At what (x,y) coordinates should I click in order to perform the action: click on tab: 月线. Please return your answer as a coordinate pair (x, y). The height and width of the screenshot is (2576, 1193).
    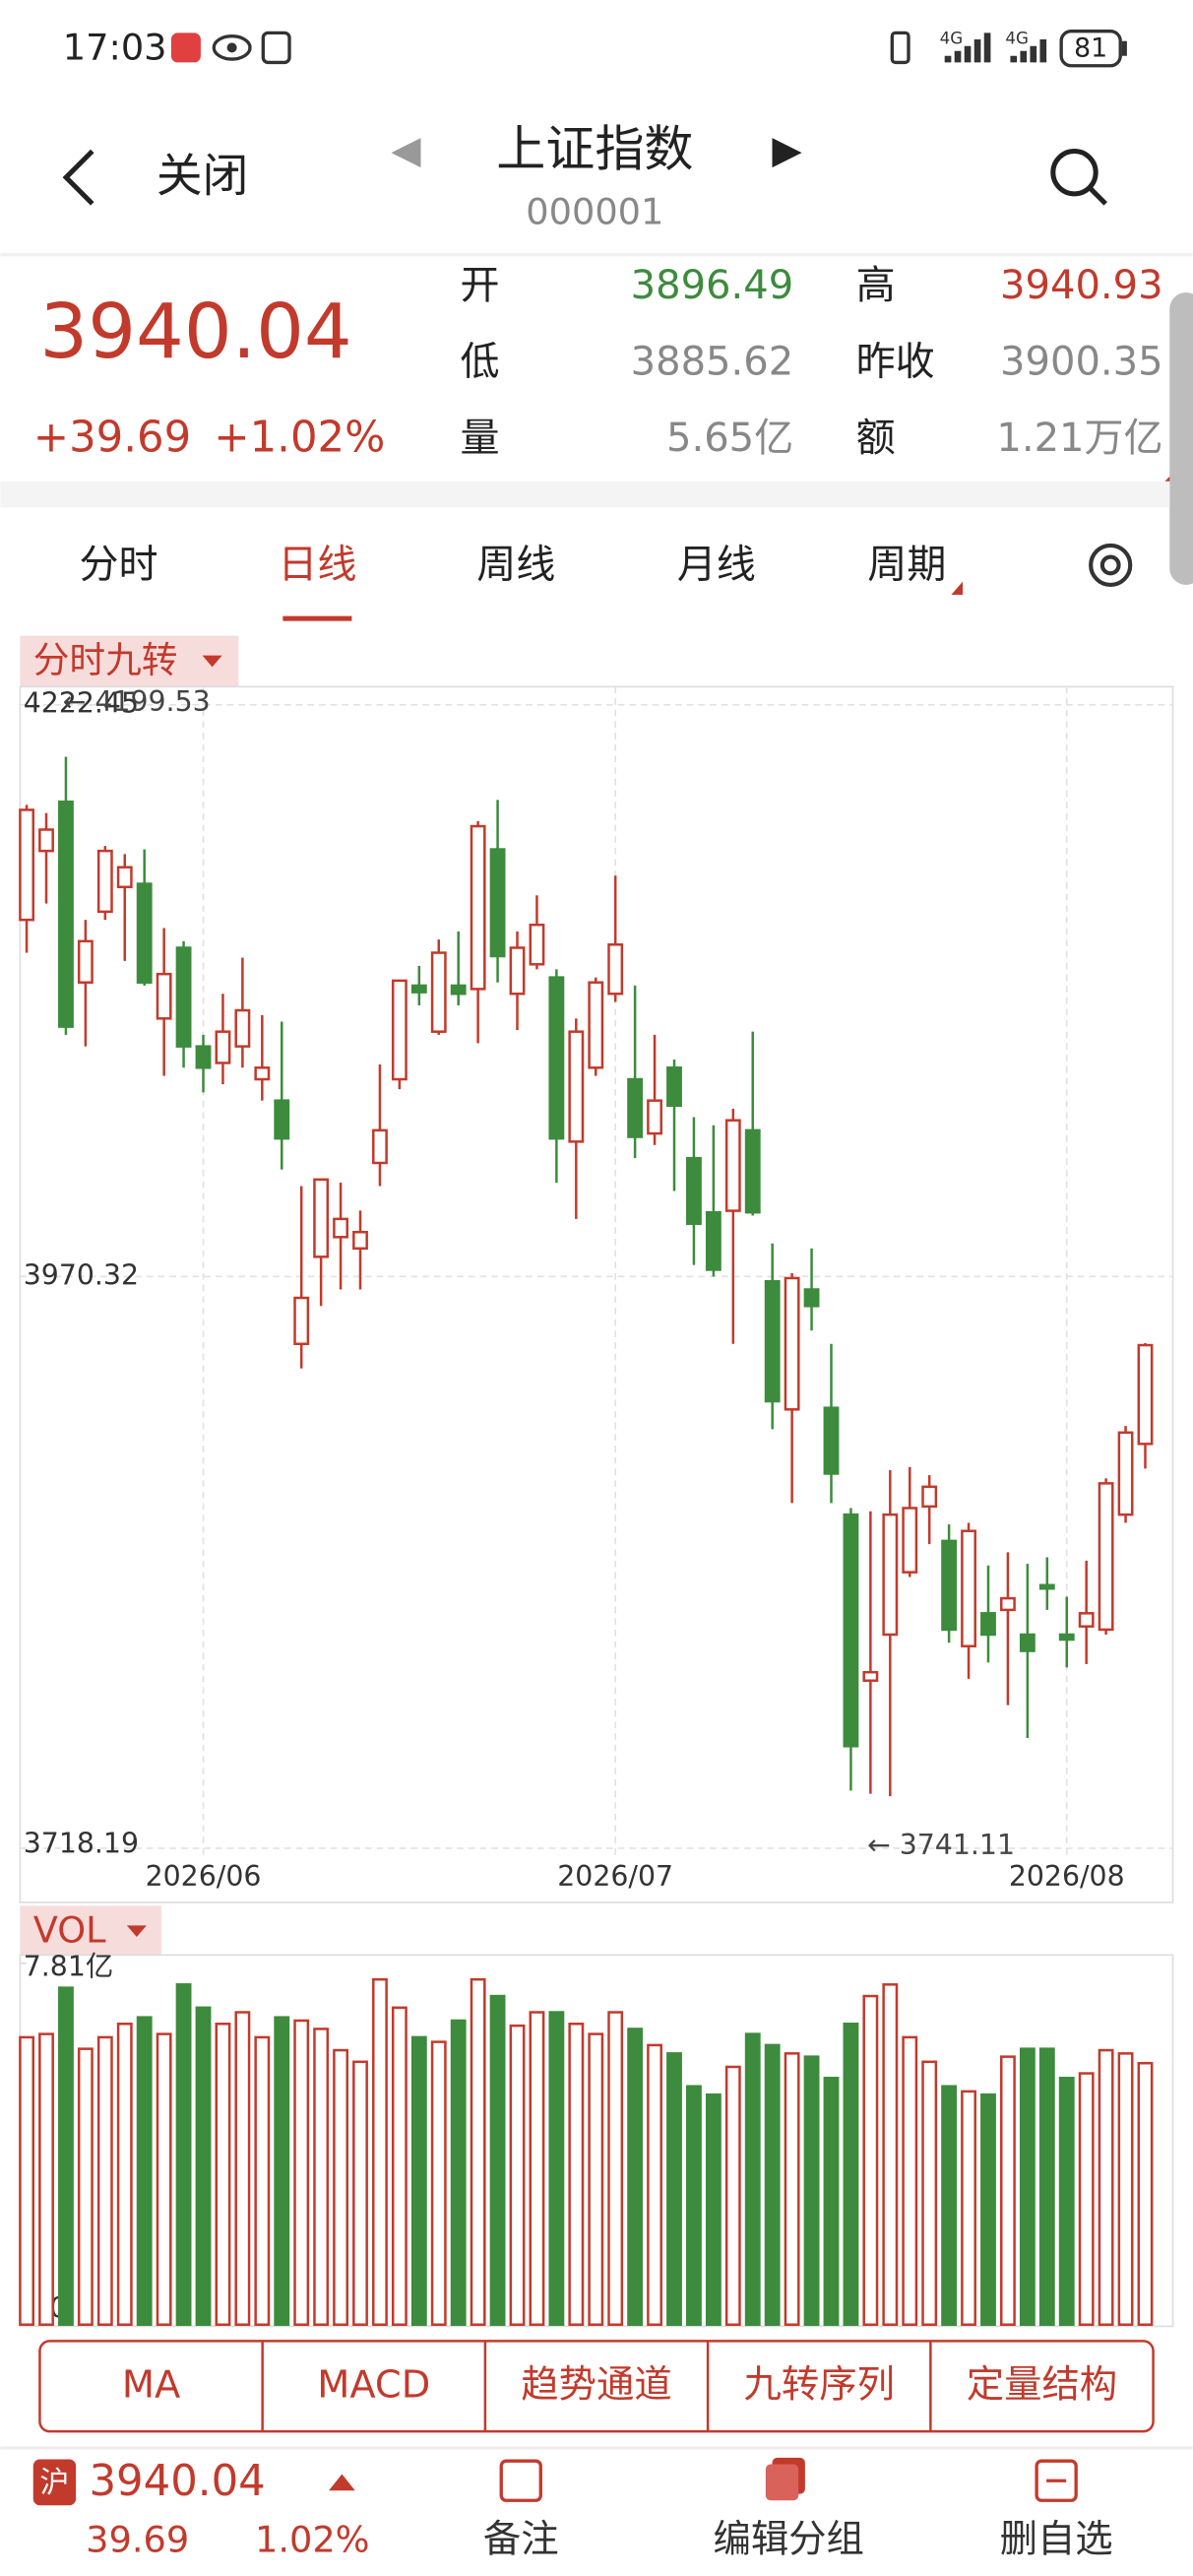
    Looking at the image, I should click on (716, 565).